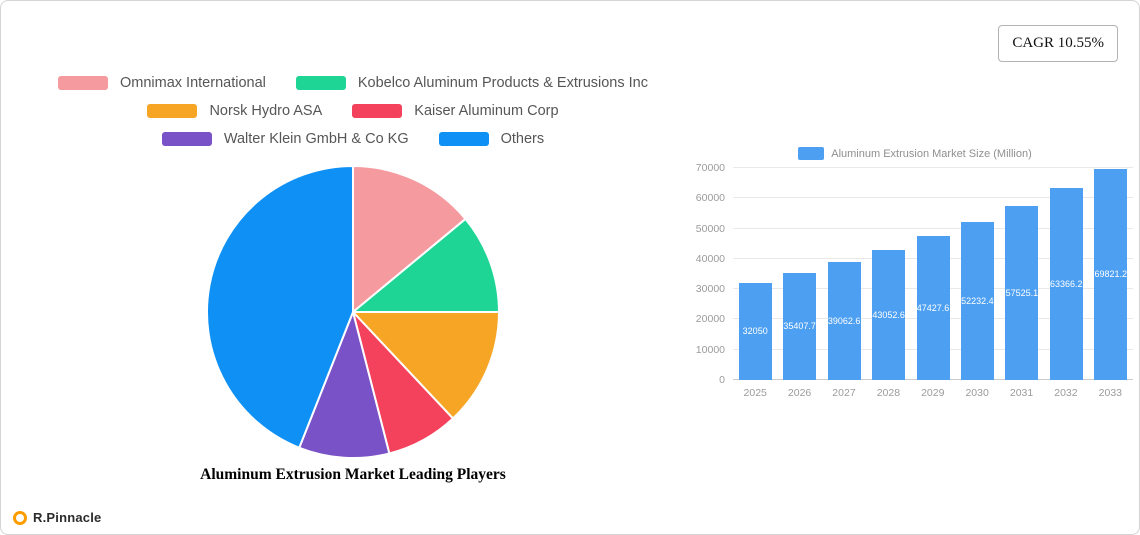 The height and width of the screenshot is (535, 1140). I want to click on bar-value-label: 47427.6, so click(933, 308).